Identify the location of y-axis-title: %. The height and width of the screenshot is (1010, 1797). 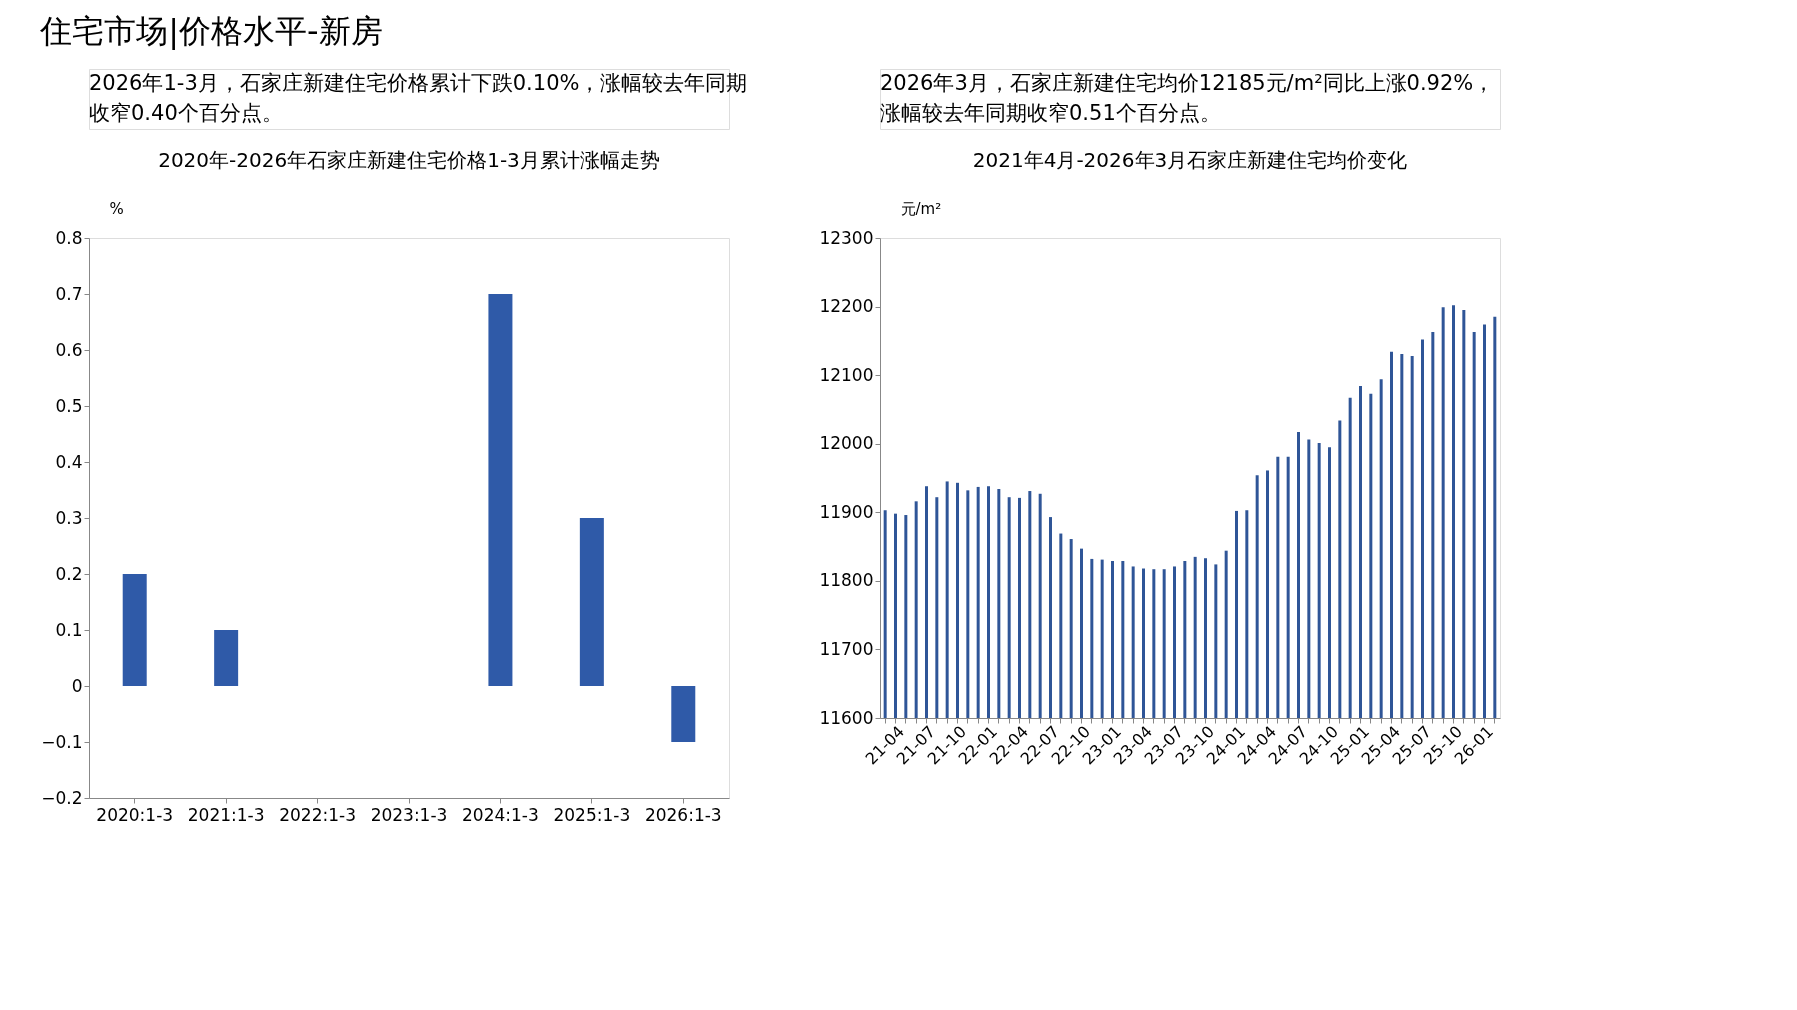
(116, 208).